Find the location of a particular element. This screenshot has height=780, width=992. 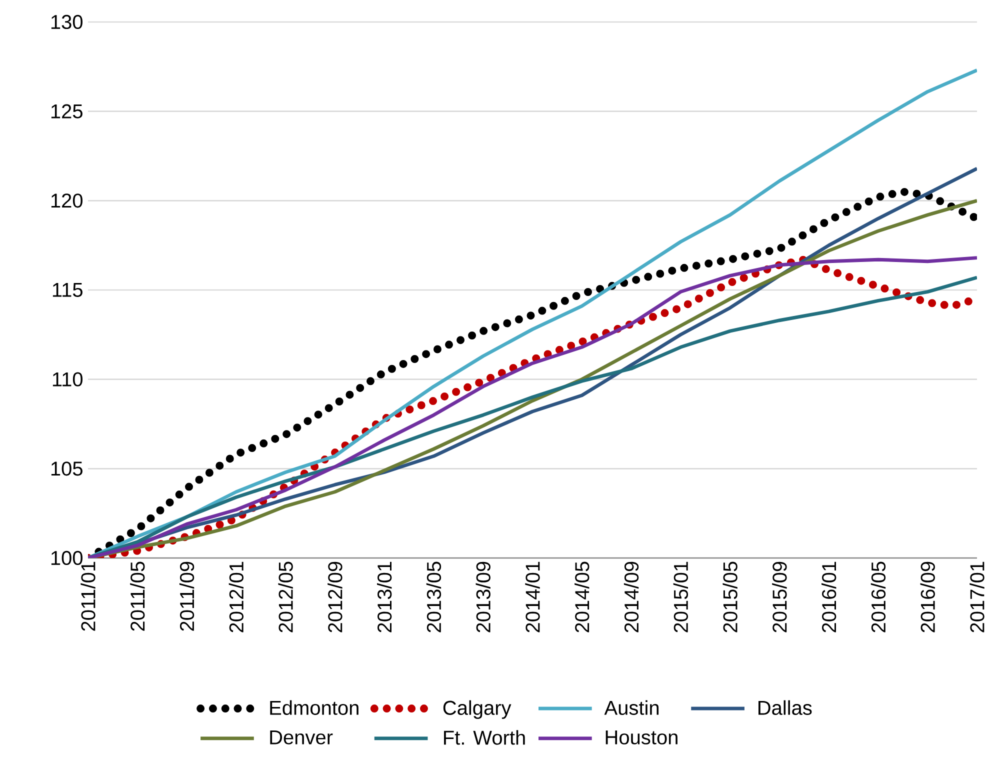

x-tick-label: 2014/05 is located at coordinates (582, 597).